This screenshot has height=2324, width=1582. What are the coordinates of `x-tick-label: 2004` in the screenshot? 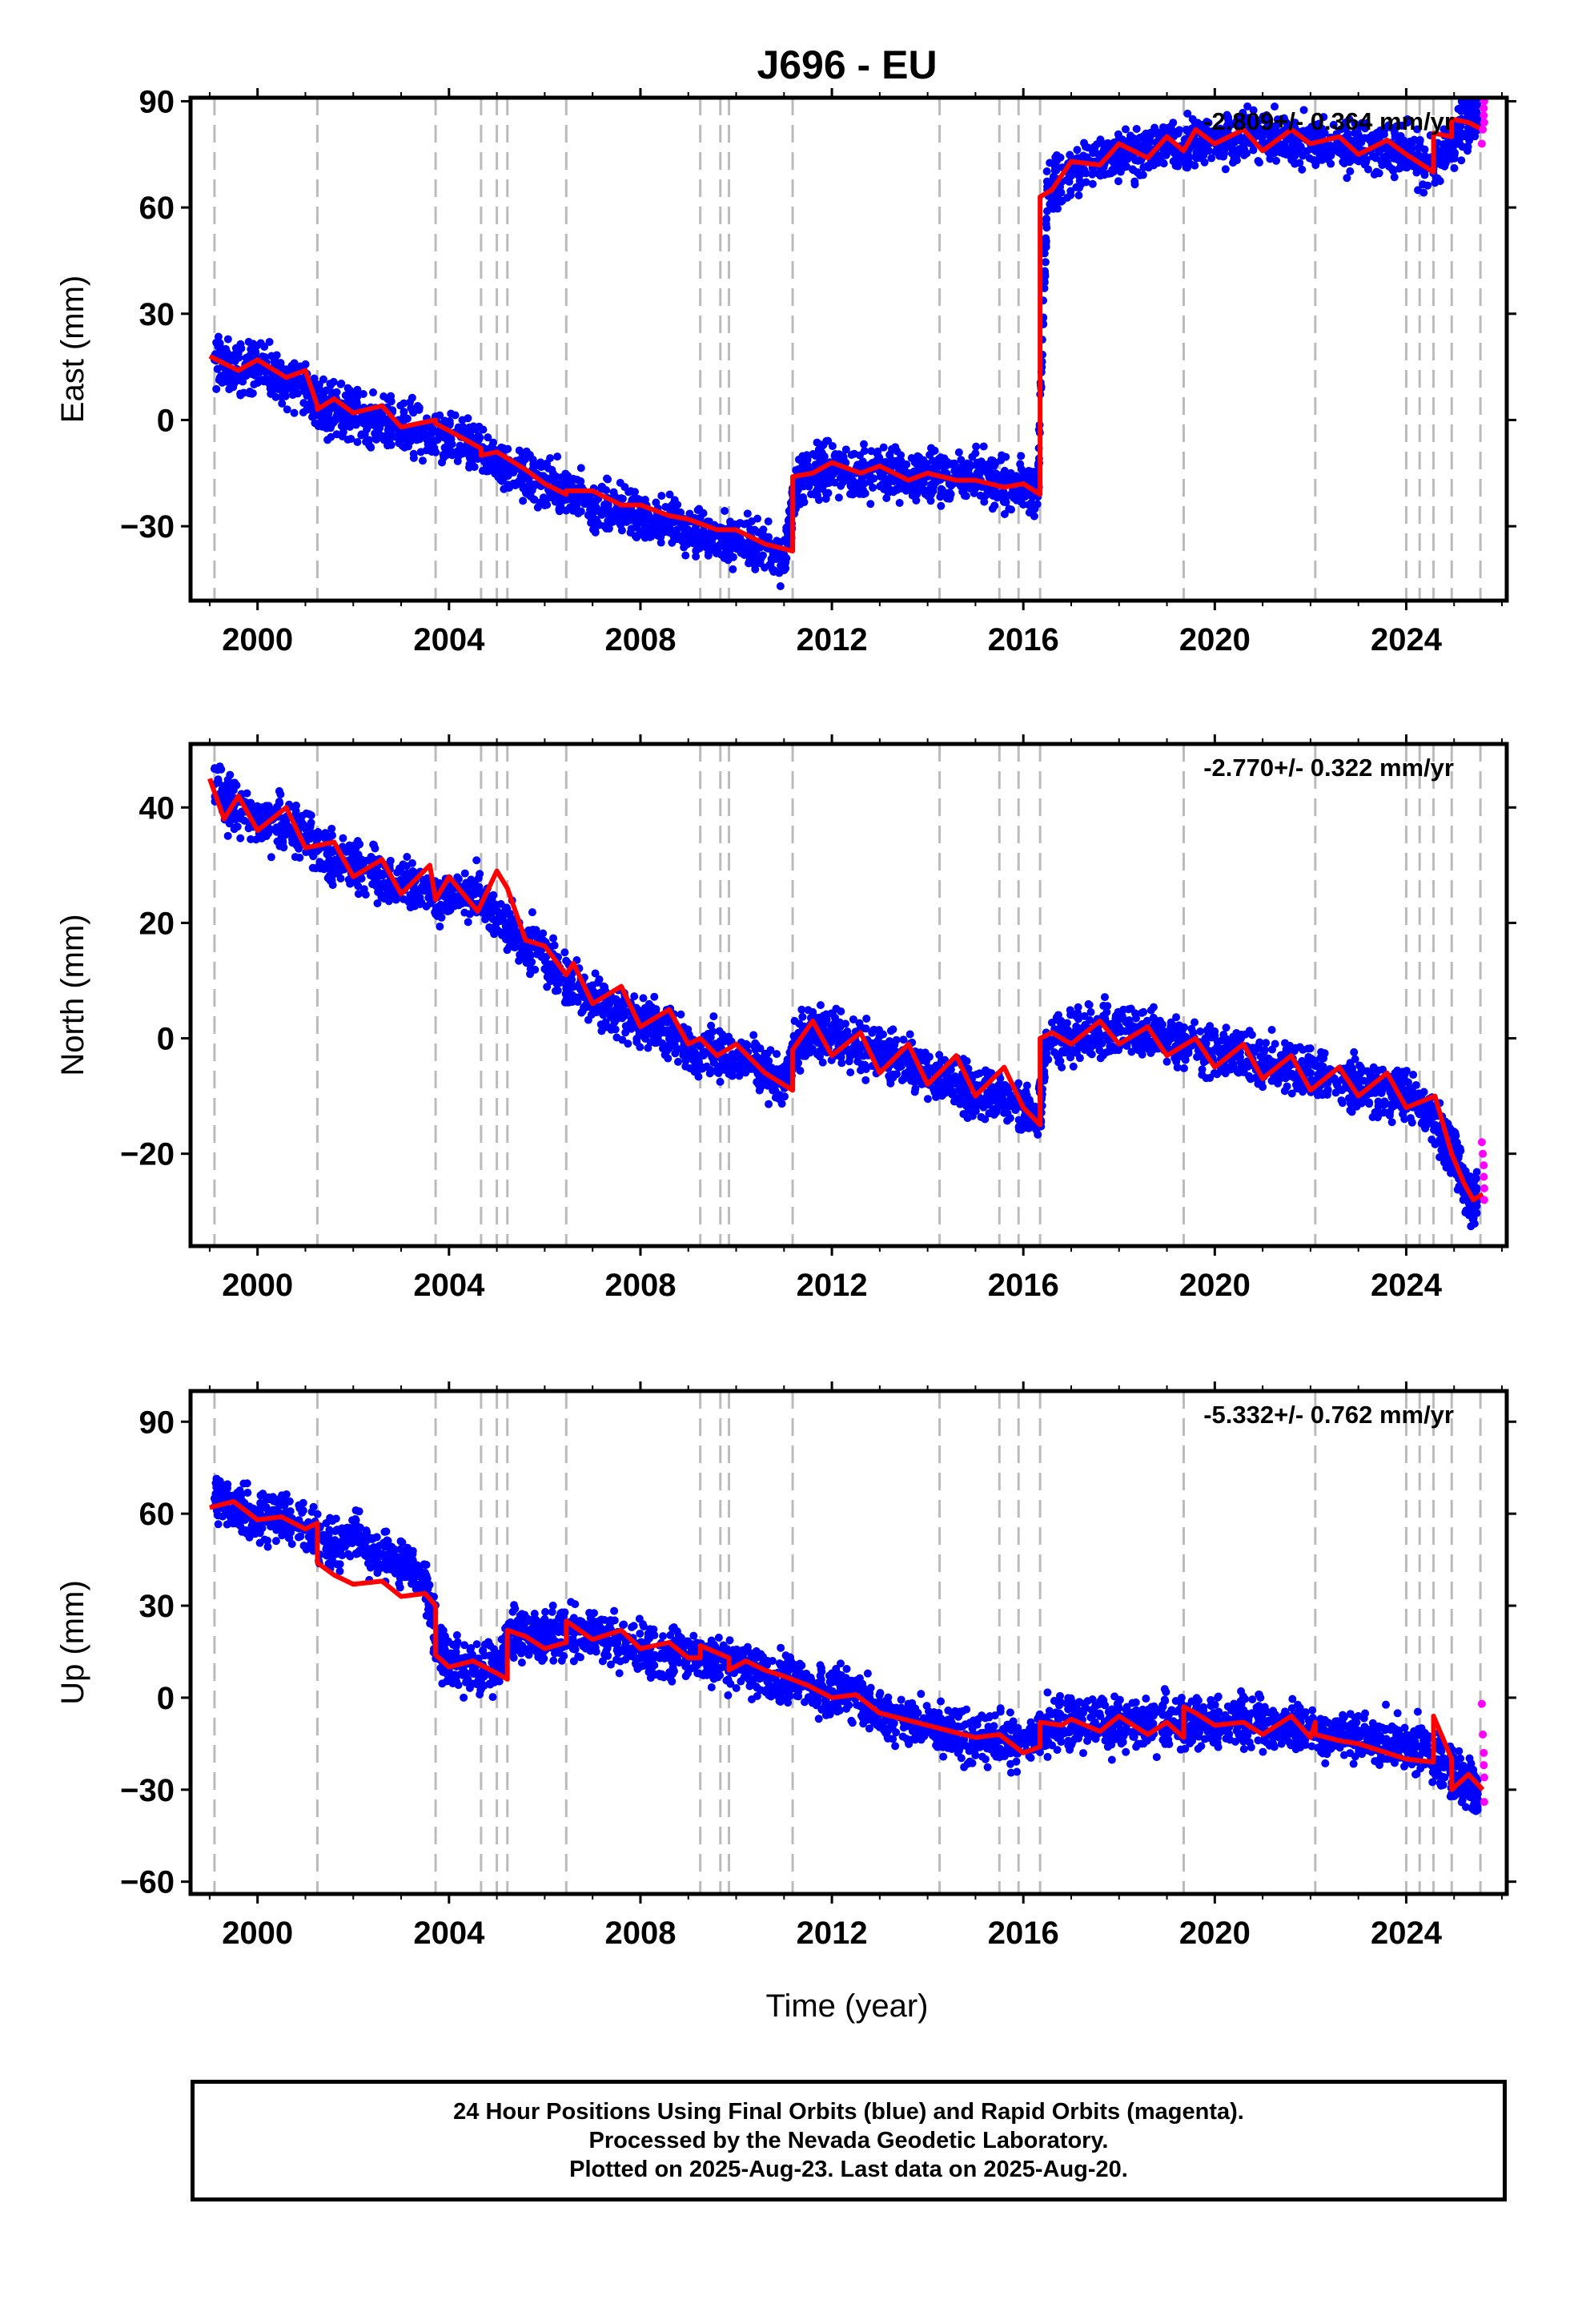 It's located at (449, 639).